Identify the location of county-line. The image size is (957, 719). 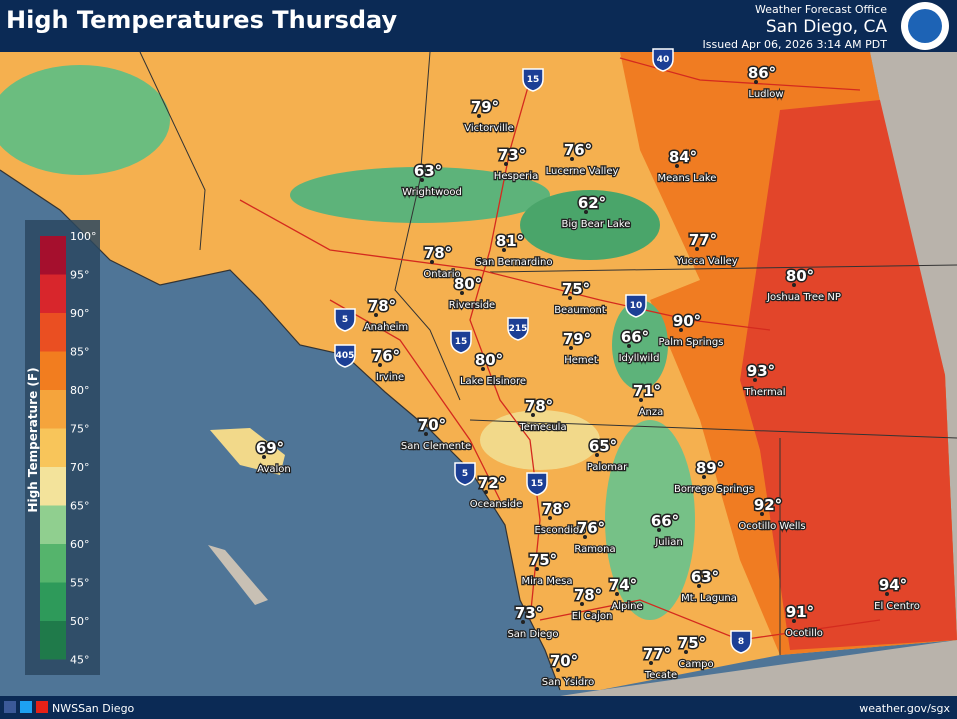
(172, 151).